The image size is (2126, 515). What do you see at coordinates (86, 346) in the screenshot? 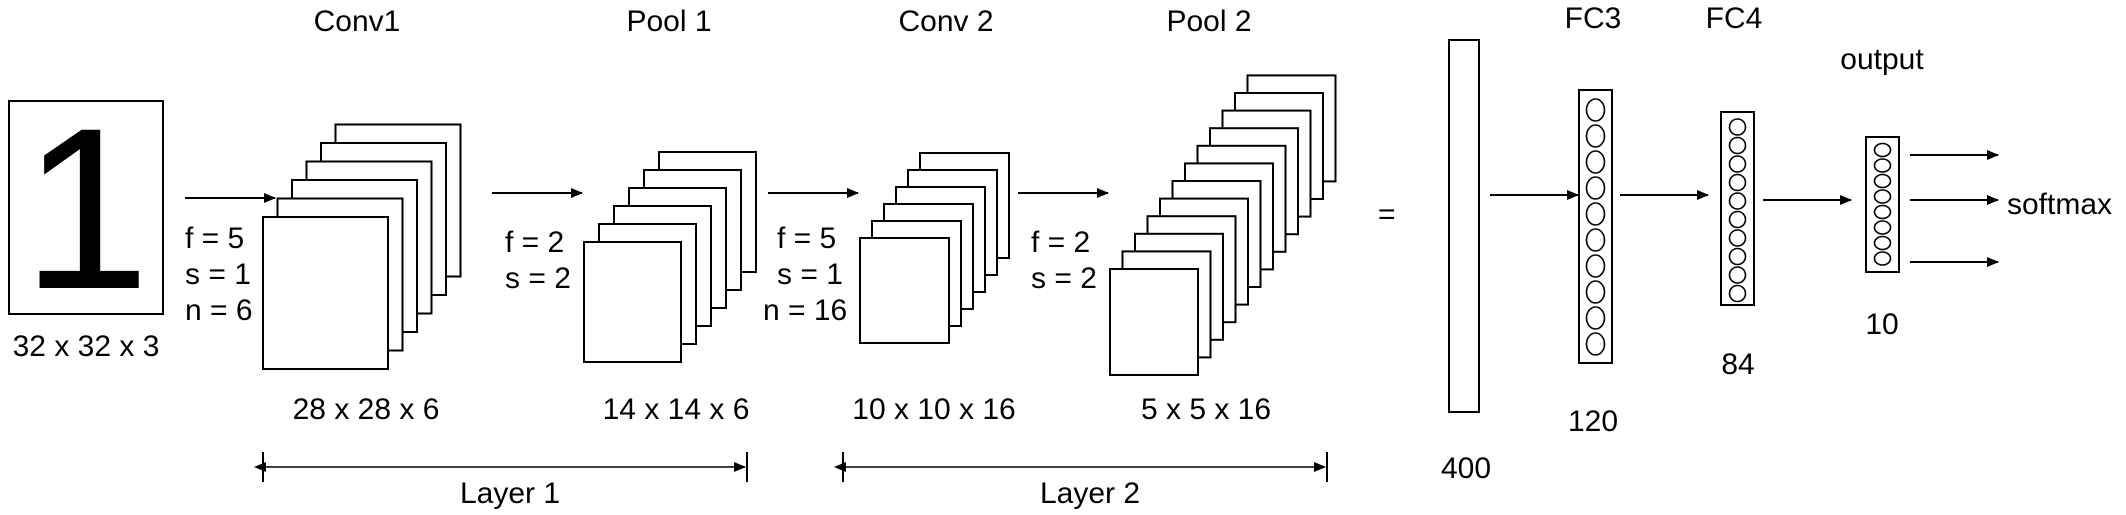
I see `input-dims: 32 x 32 x 3` at bounding box center [86, 346].